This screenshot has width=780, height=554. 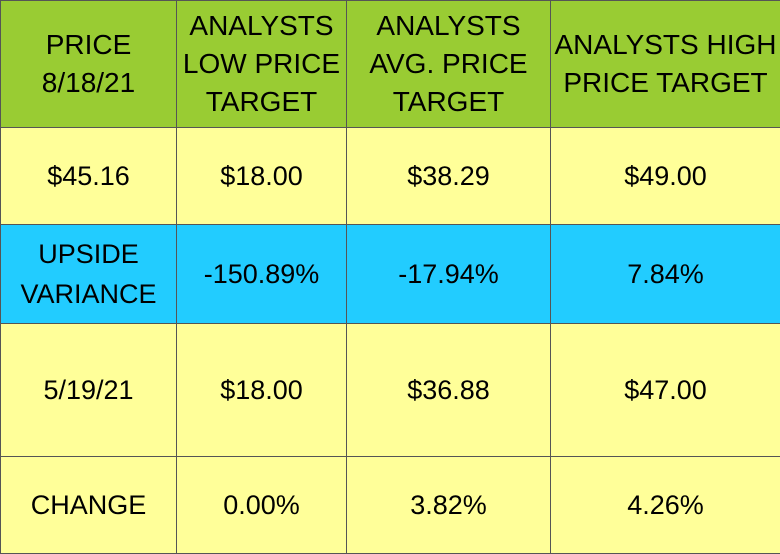 What do you see at coordinates (262, 505) in the screenshot?
I see `low-change-cell: 0.00%` at bounding box center [262, 505].